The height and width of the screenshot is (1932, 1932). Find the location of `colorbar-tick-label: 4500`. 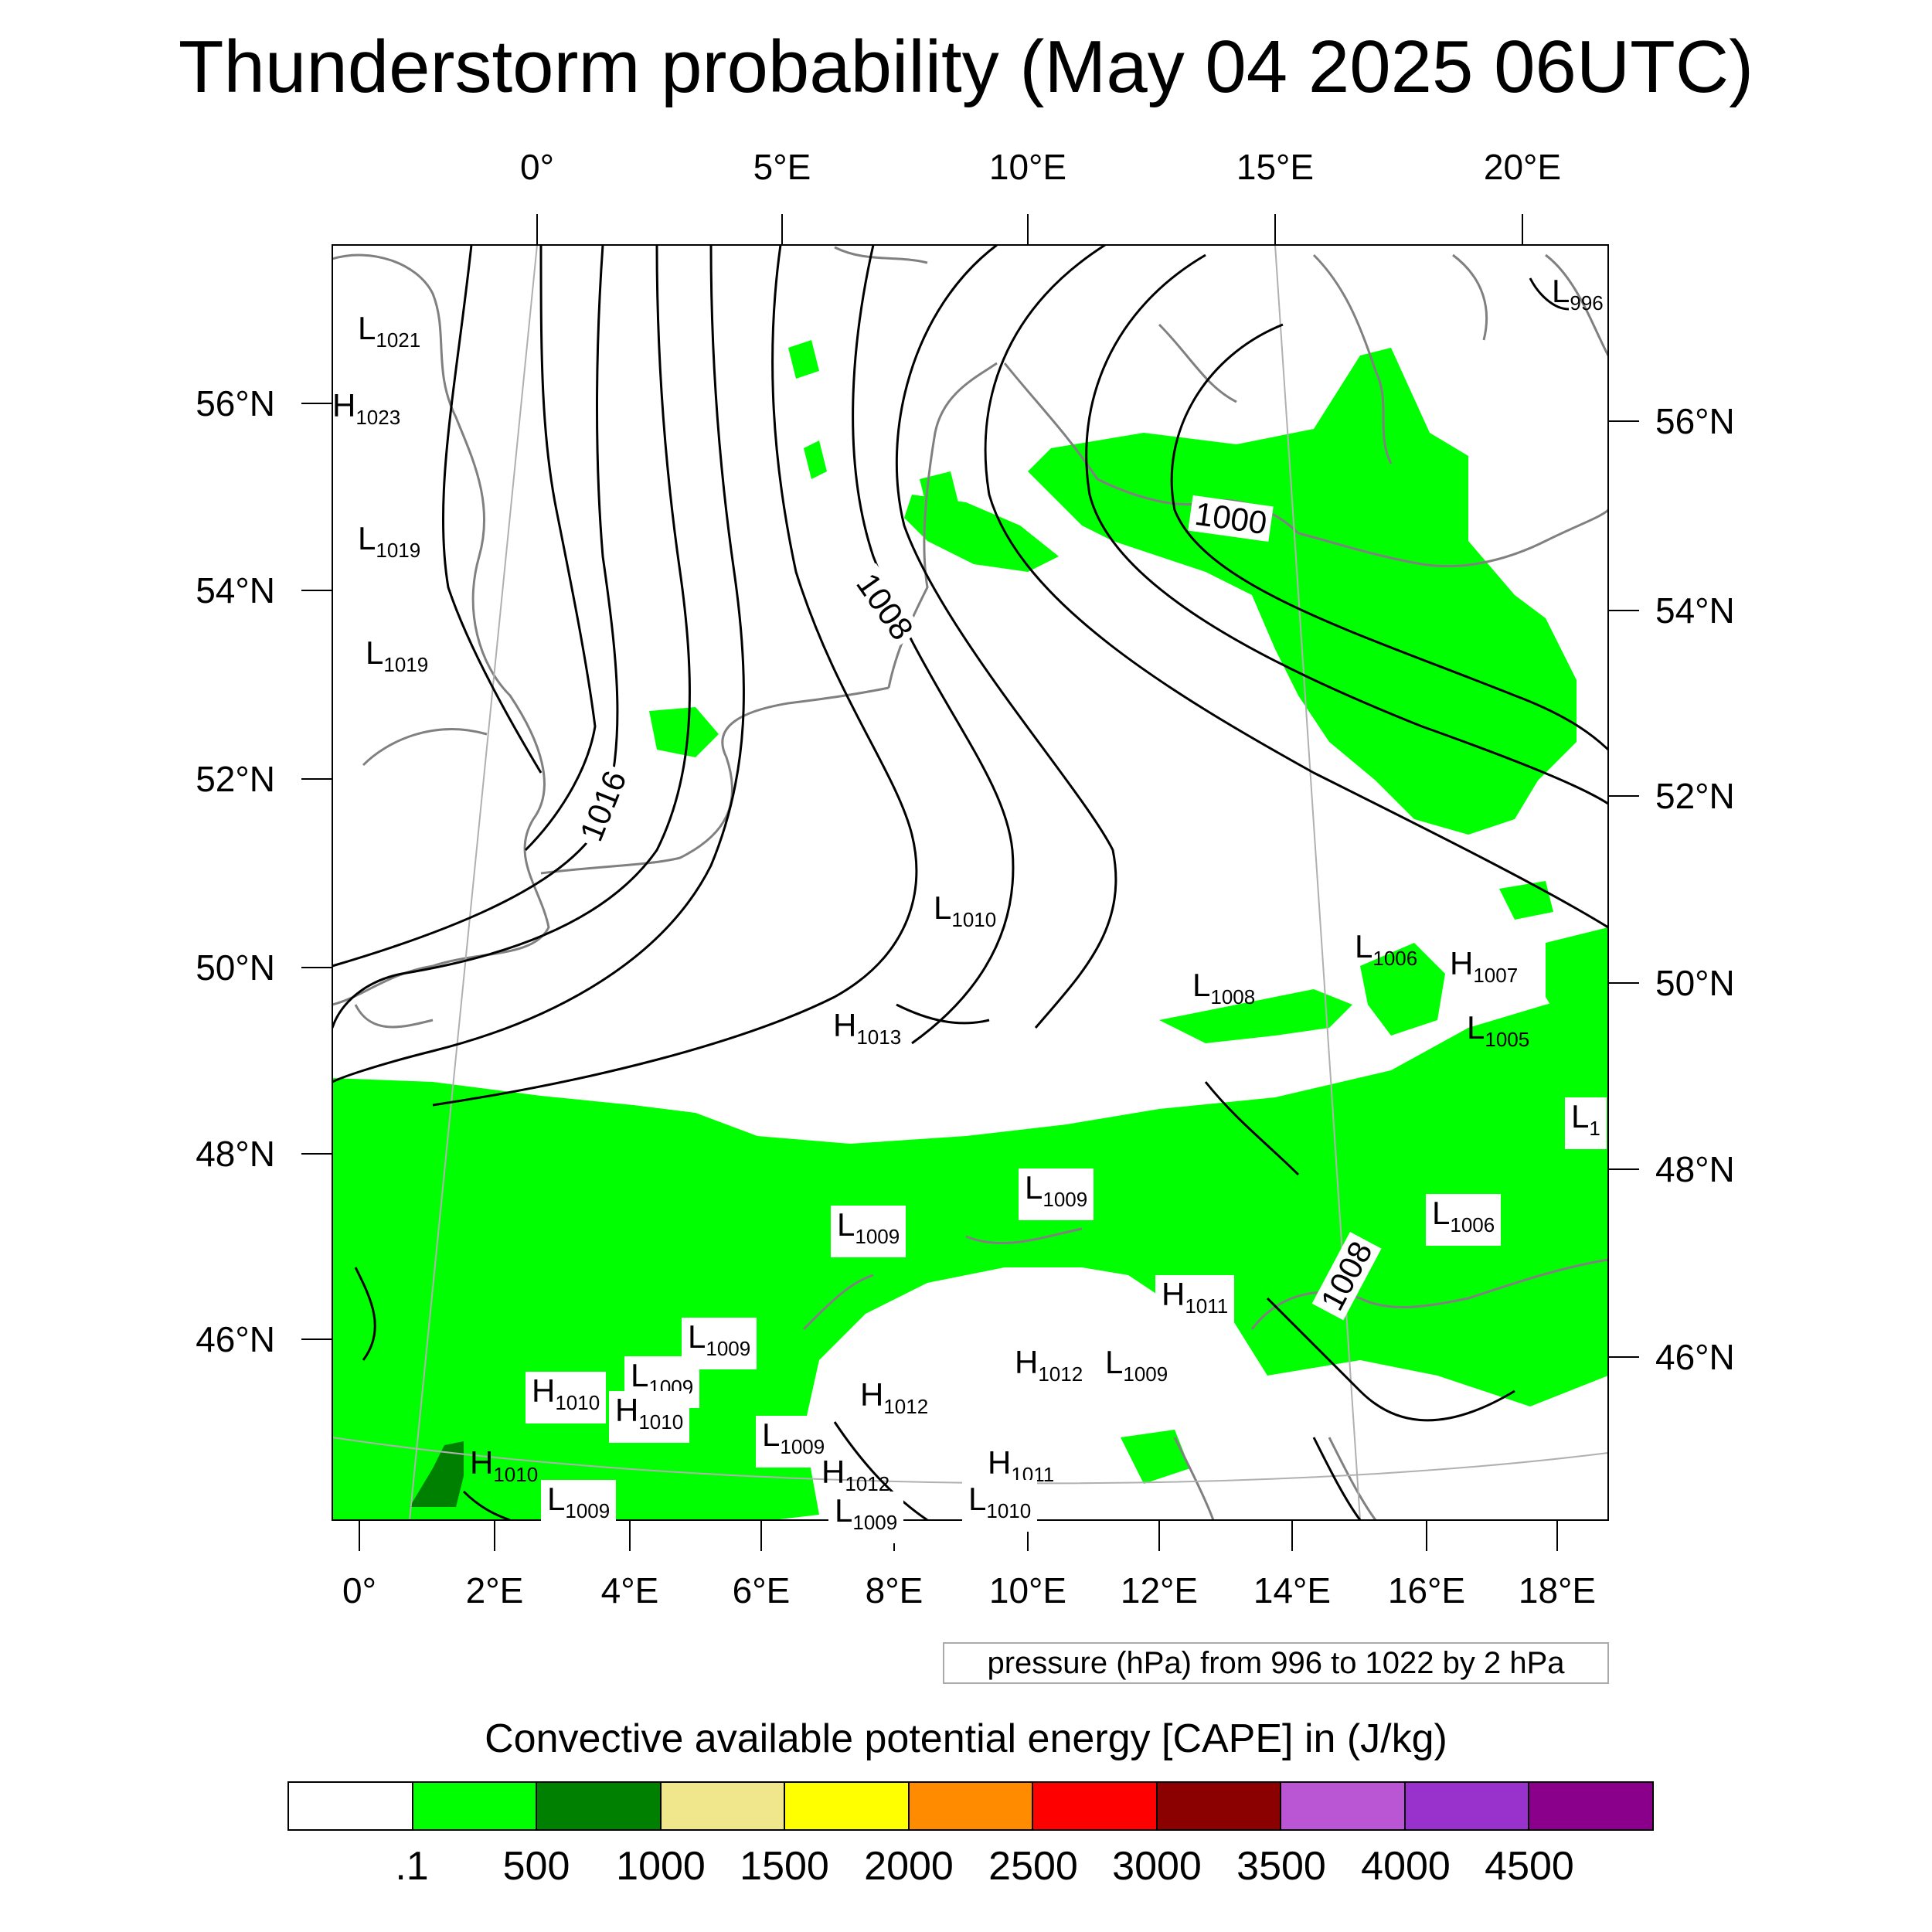

colorbar-tick-label: 4500 is located at coordinates (1530, 1867).